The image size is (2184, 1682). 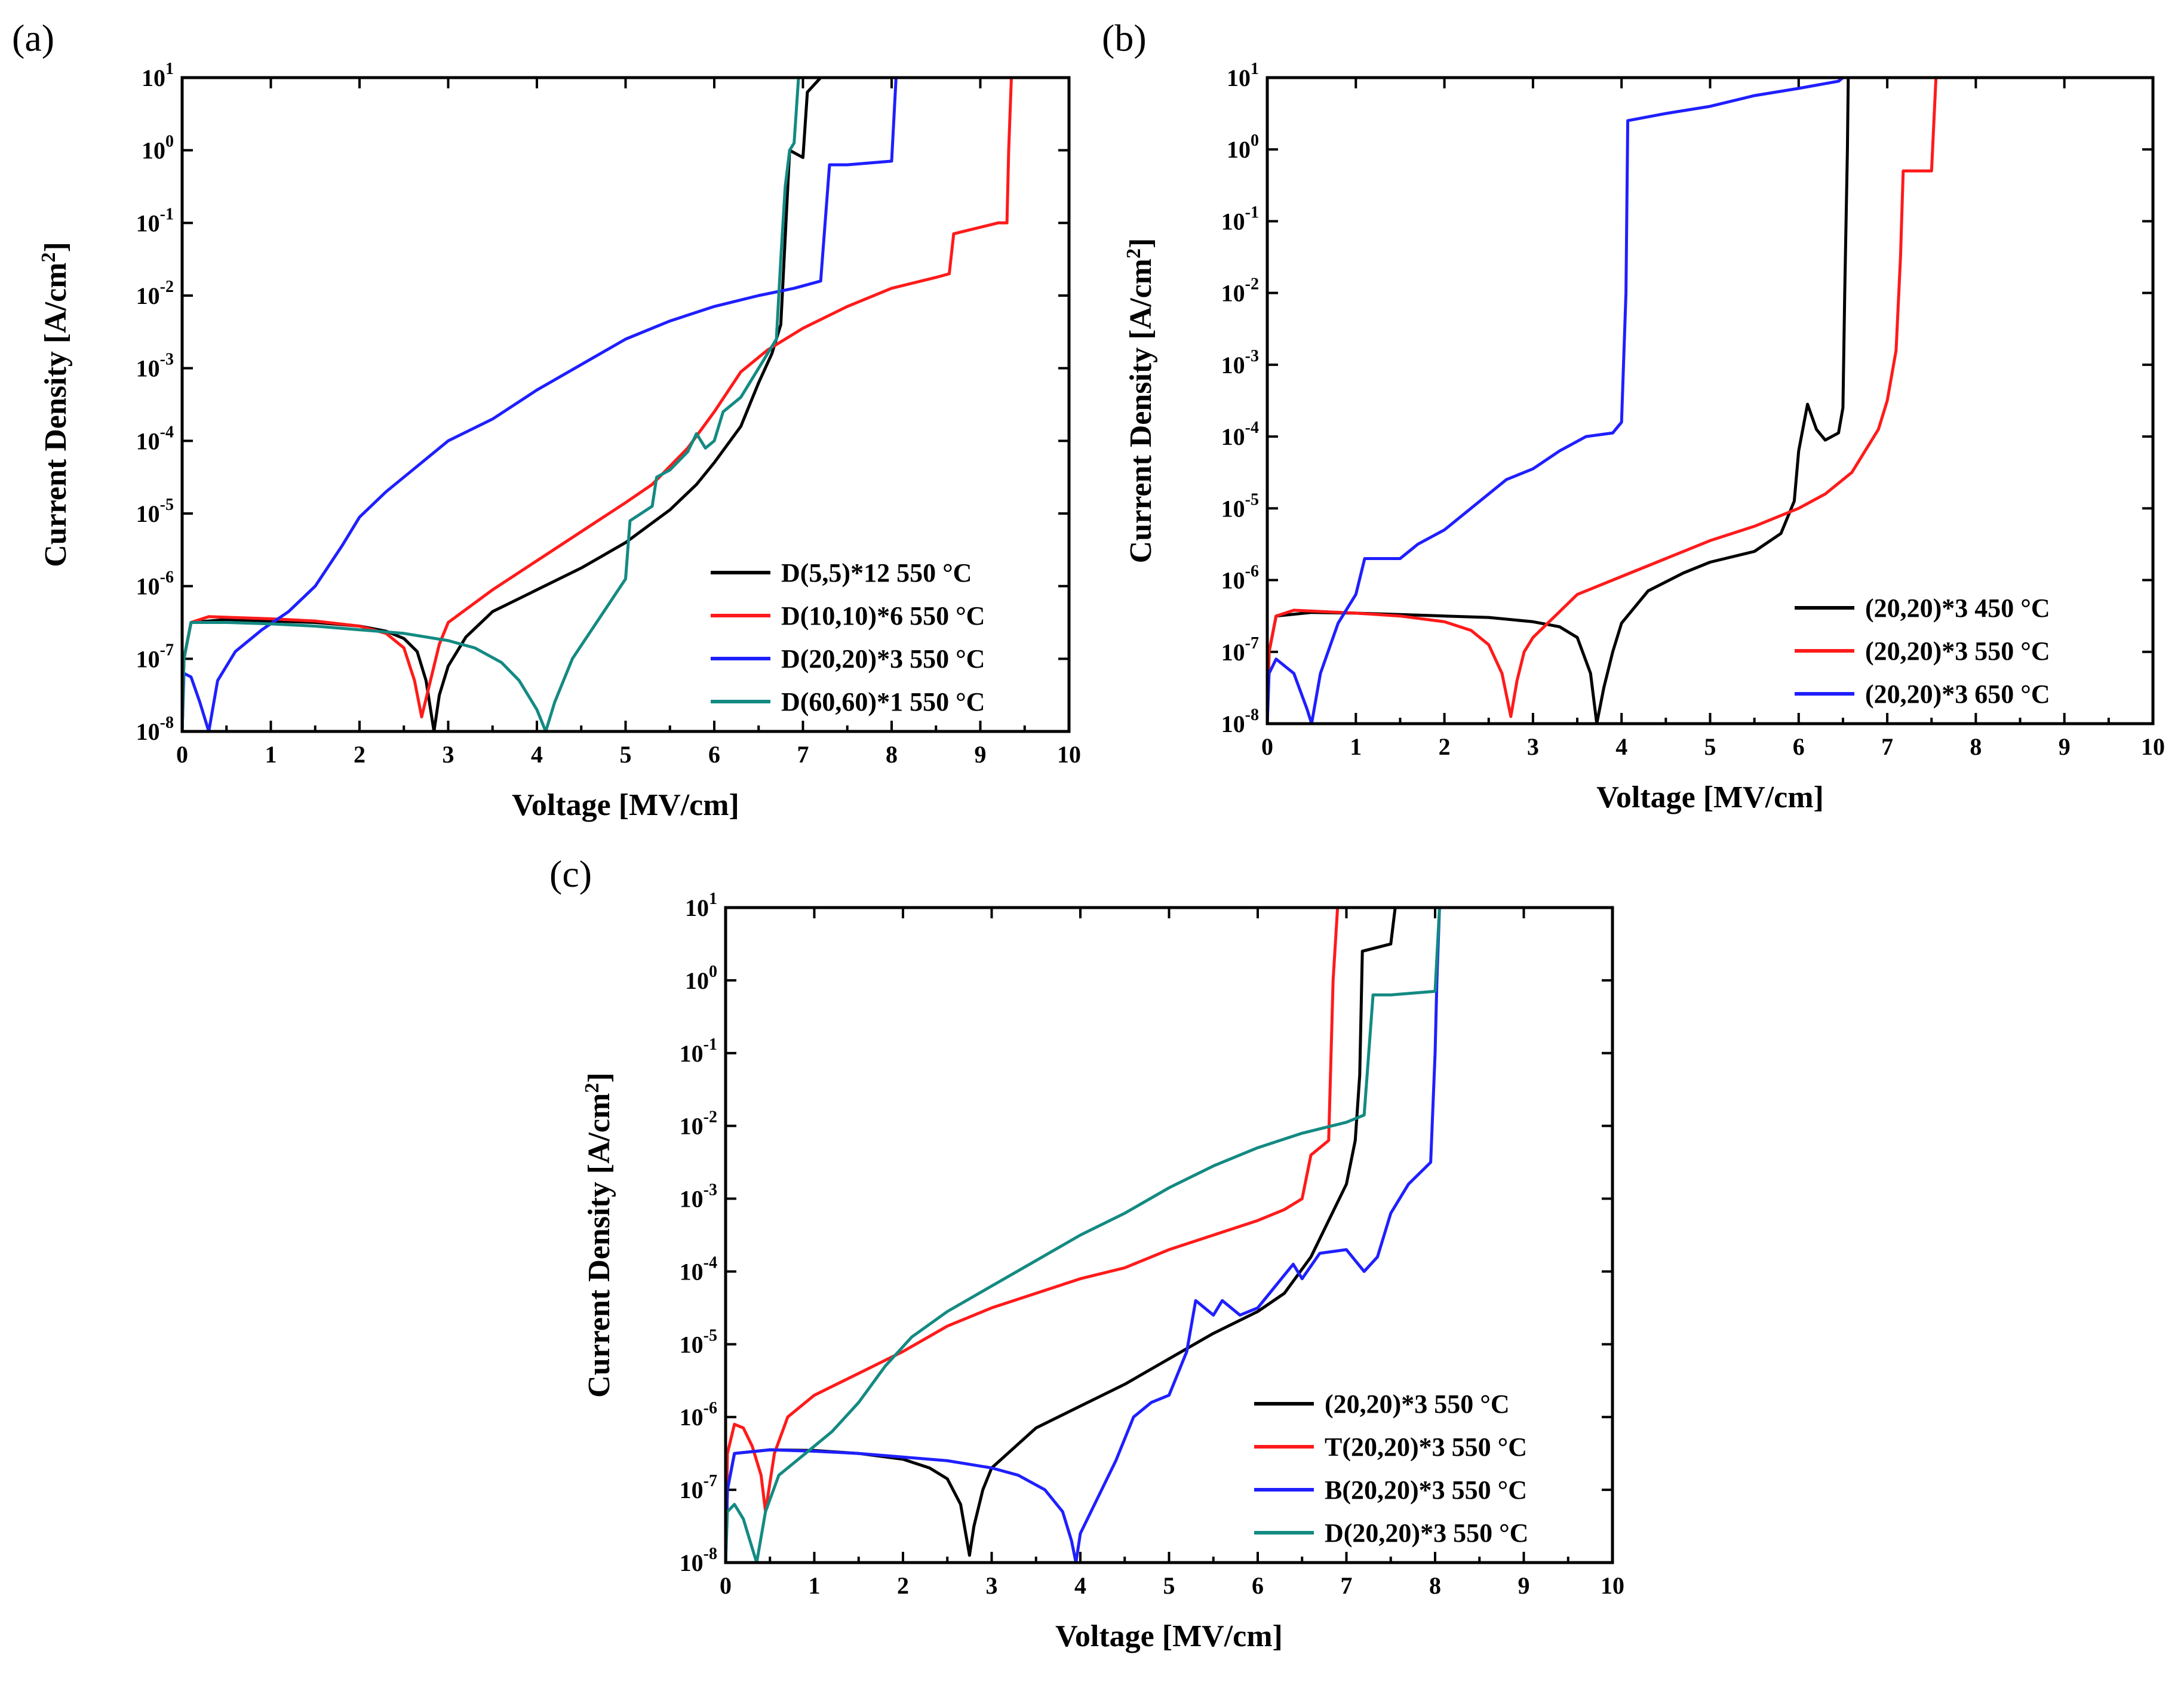 What do you see at coordinates (1957, 608) in the screenshot?
I see `panel-b-legend-label-1: (20,20)*3 450 °C` at bounding box center [1957, 608].